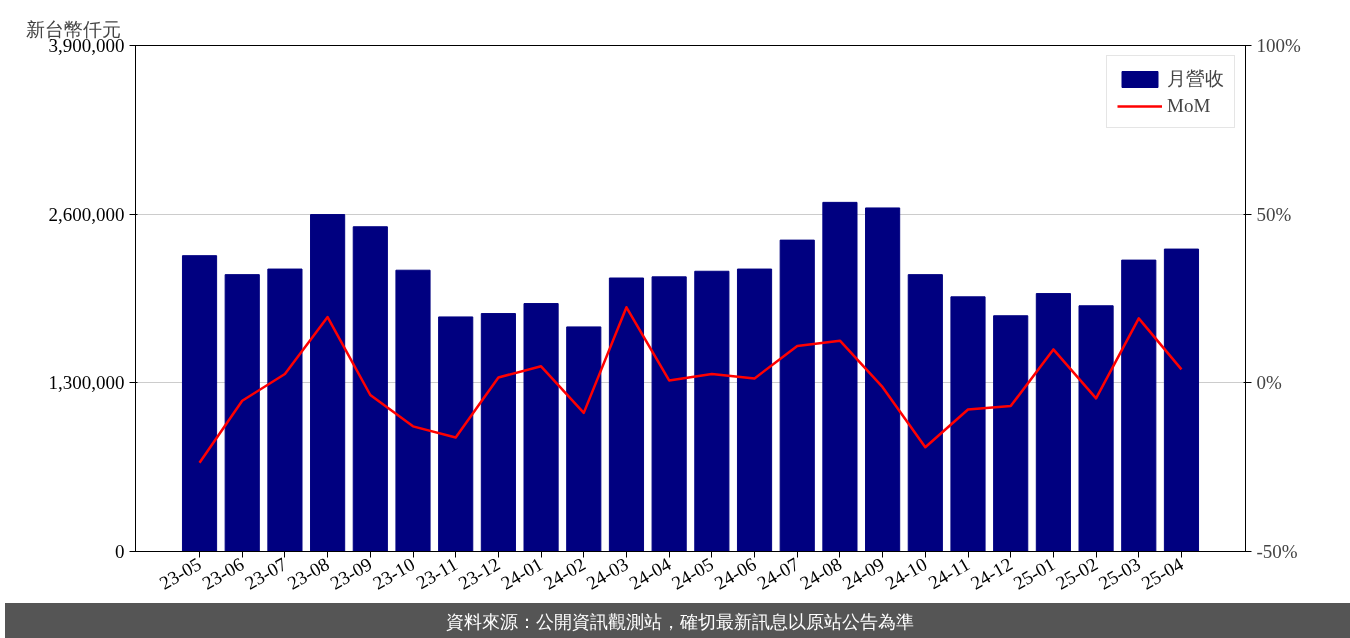 The image size is (1350, 638). What do you see at coordinates (1195, 79) in the screenshot?
I see `legend-label: 月營收` at bounding box center [1195, 79].